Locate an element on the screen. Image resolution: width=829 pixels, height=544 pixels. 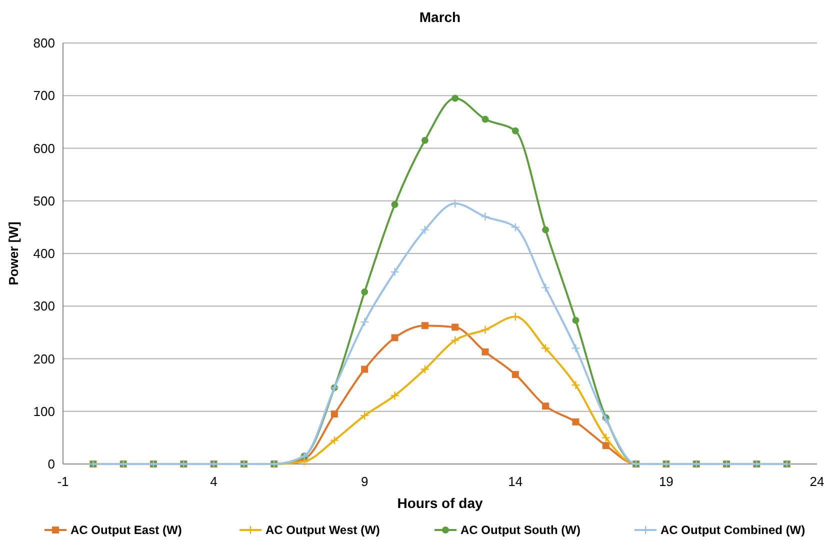
legend-label: AC Output West (W) is located at coordinates (323, 530).